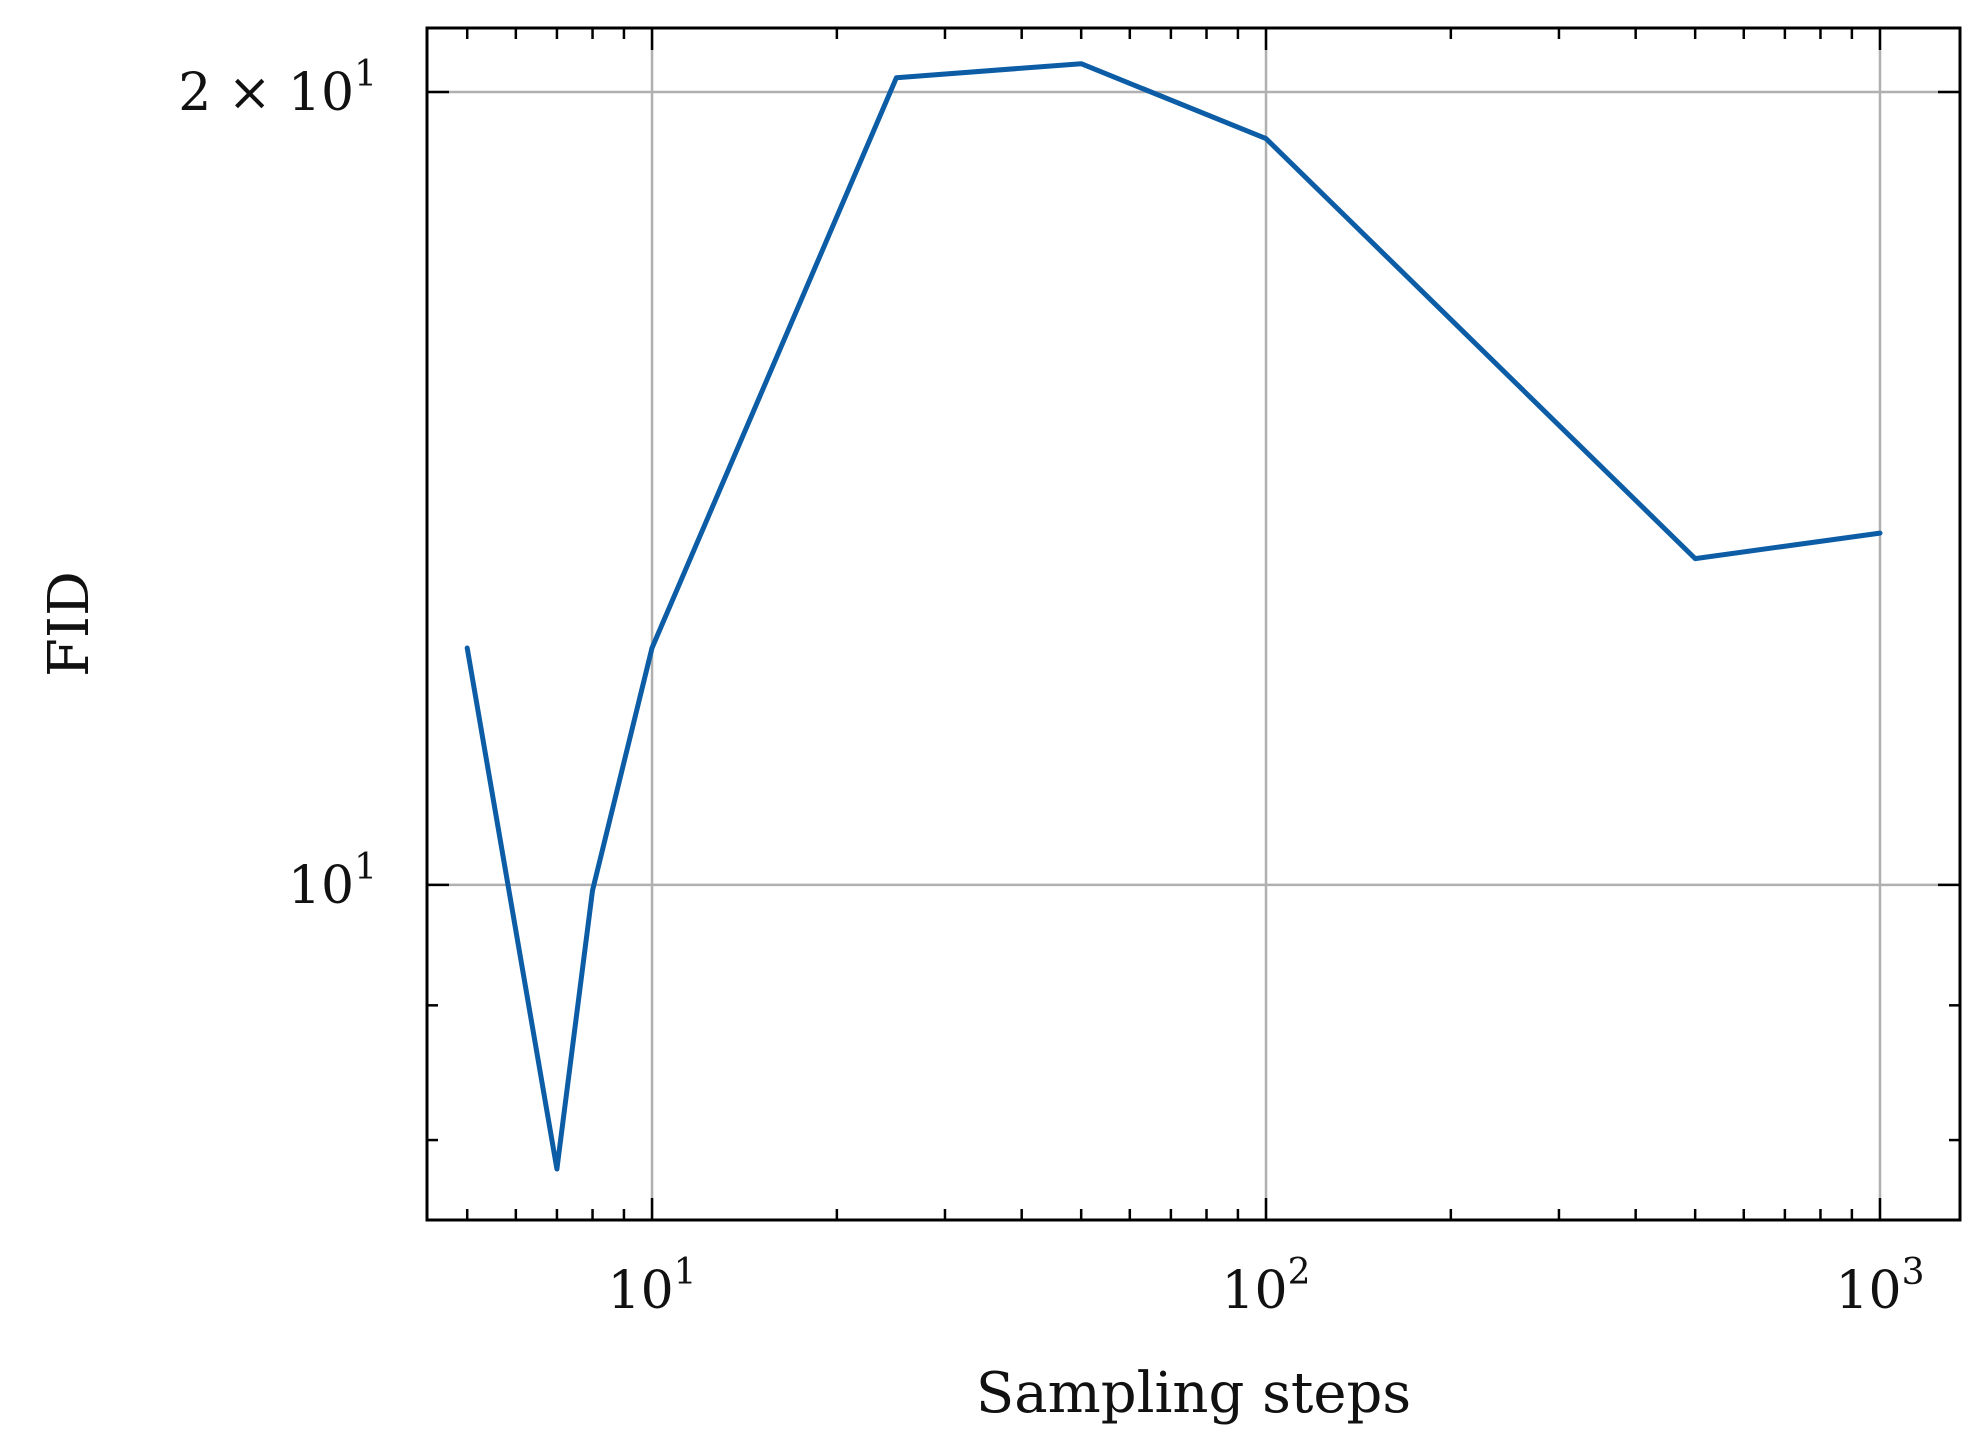  Describe the element at coordinates (277, 88) in the screenshot. I see `y-tick-label: 2 × 101` at that location.